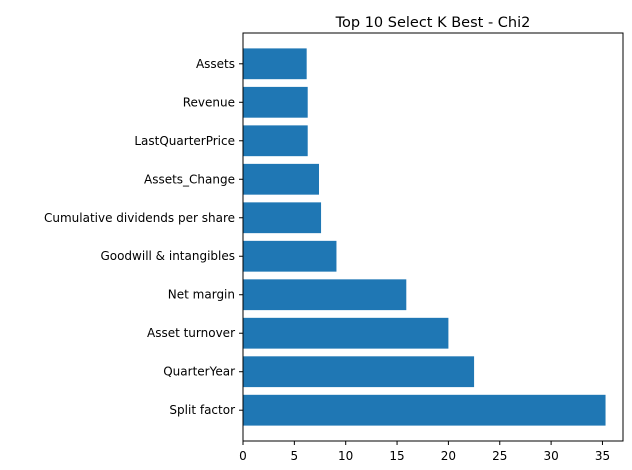  I want to click on x-tick-label: 15, so click(396, 456).